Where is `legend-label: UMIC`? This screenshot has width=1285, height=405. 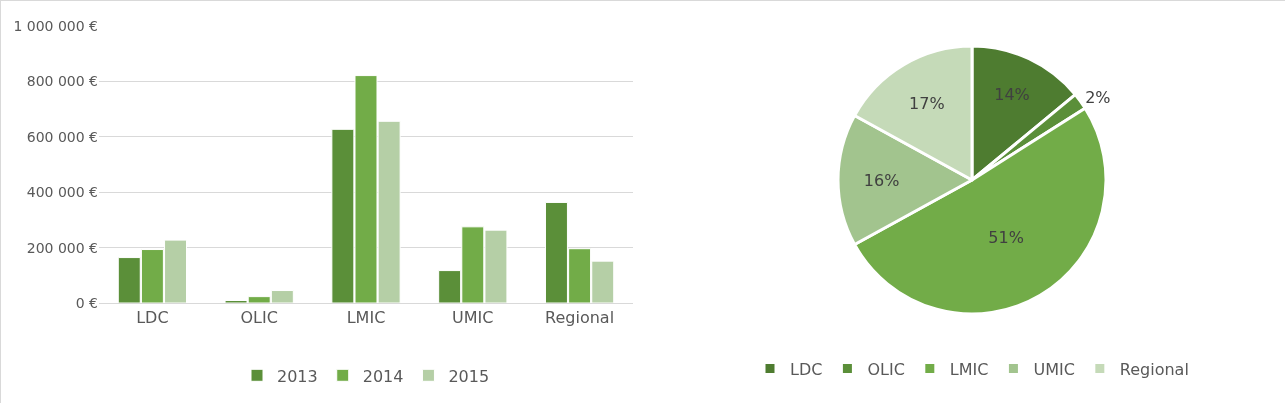 legend-label: UMIC is located at coordinates (1054, 369).